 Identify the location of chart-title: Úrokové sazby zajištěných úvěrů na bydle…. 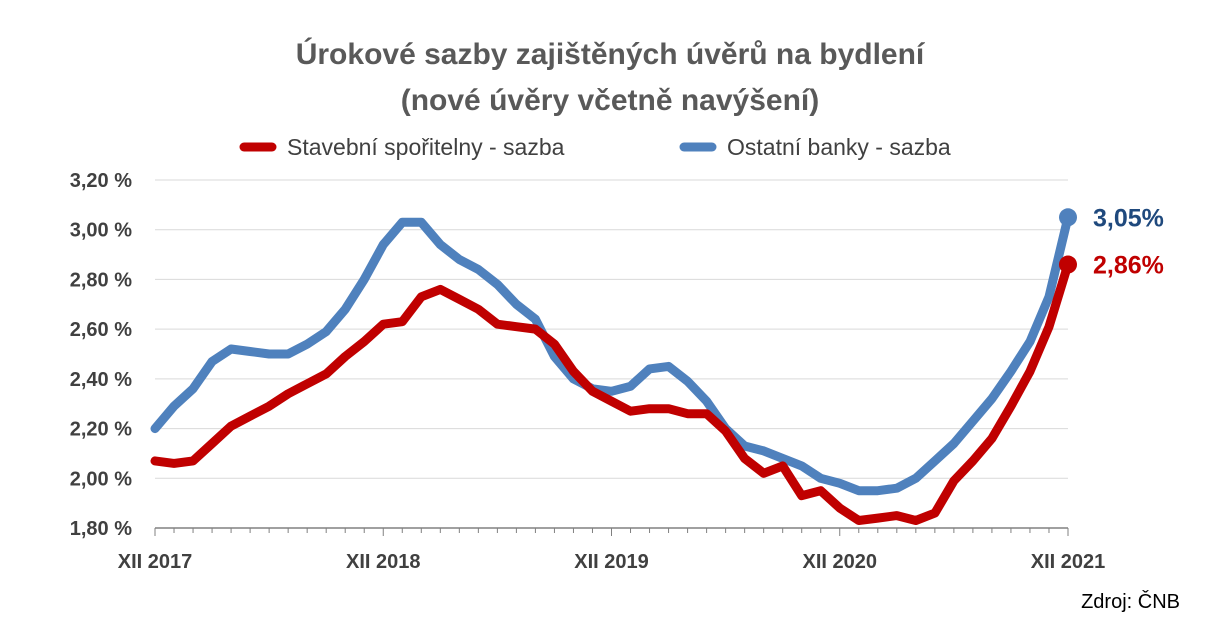
(611, 54).